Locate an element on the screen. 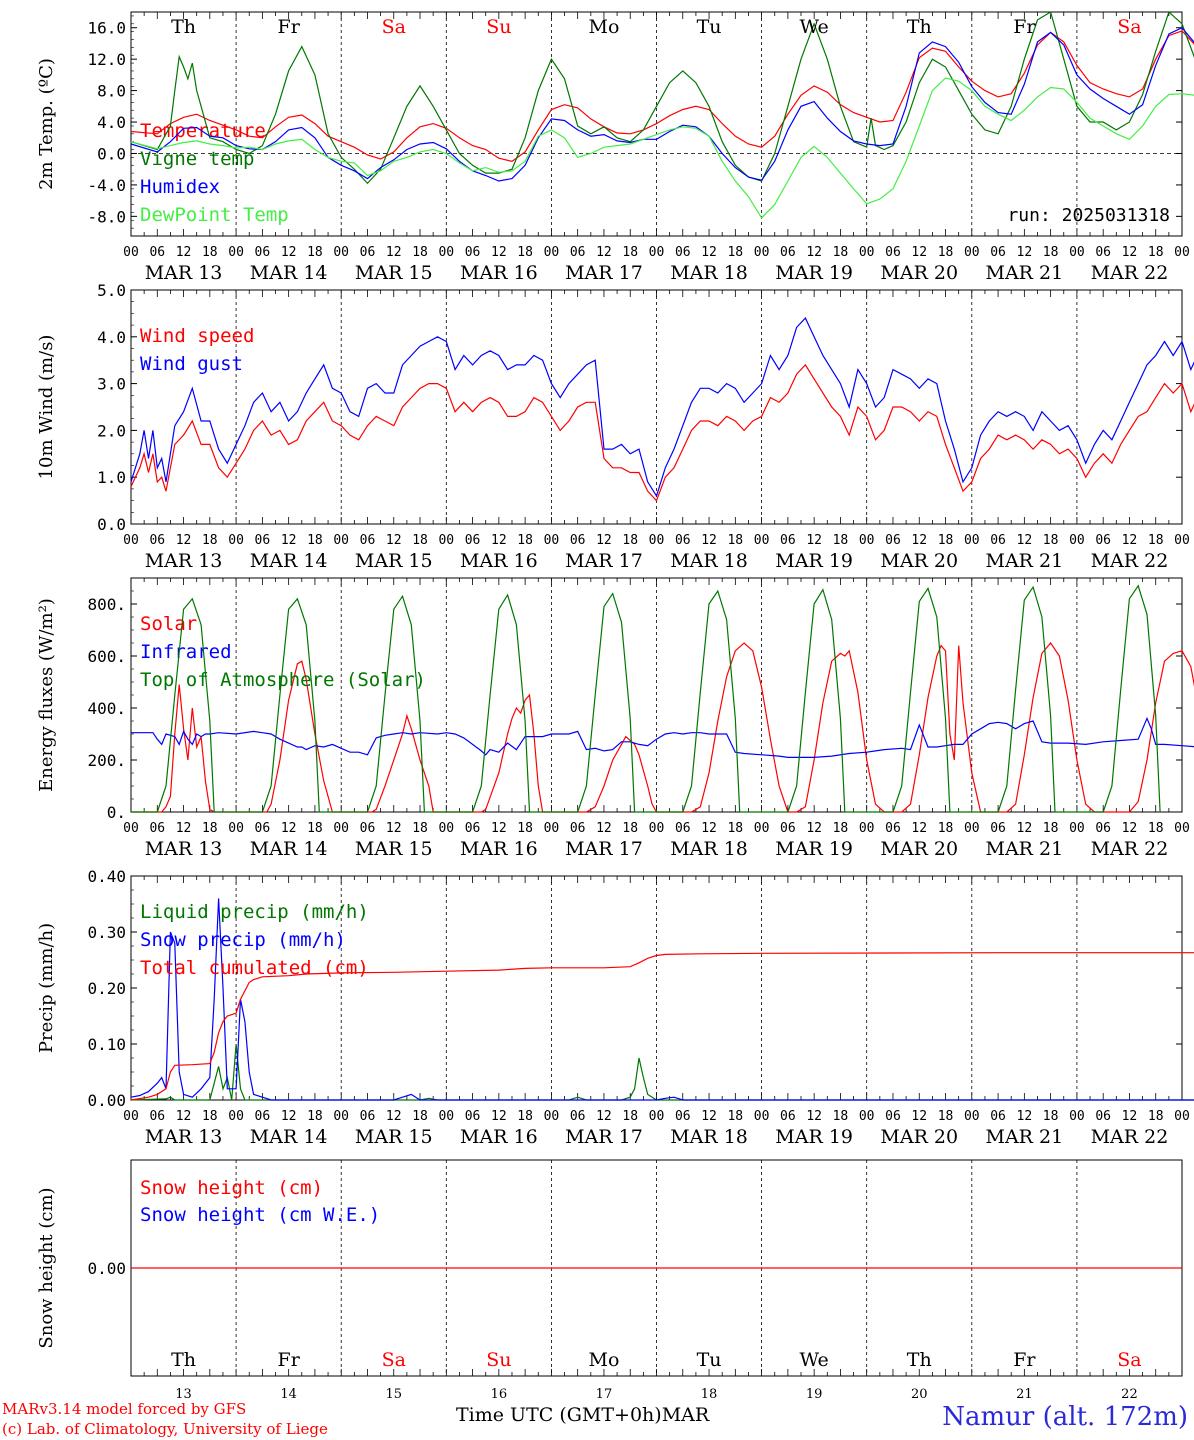 The width and height of the screenshot is (1194, 1440). date-label: MAR 17 is located at coordinates (604, 1137).